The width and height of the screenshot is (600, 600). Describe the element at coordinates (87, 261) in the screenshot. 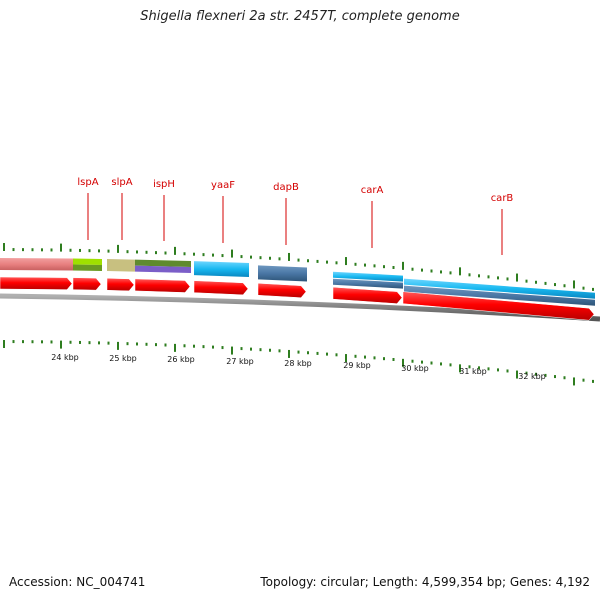

I see `feature-box-lspA-top` at that location.